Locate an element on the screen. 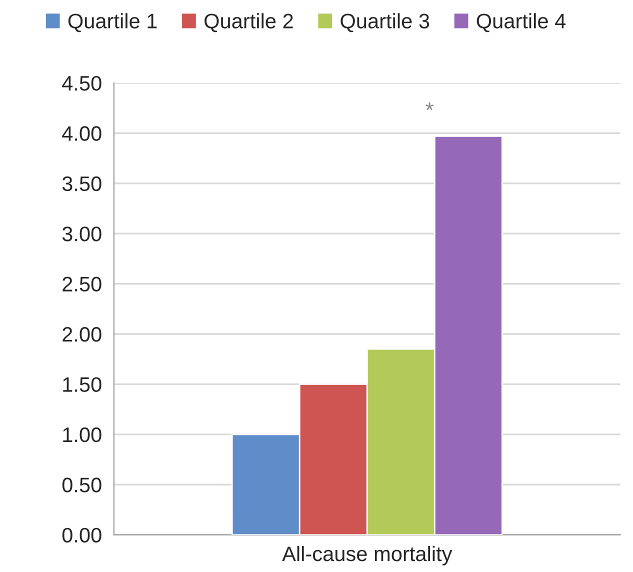 The height and width of the screenshot is (572, 633). y-tick-label: 1.50 is located at coordinates (82, 384).